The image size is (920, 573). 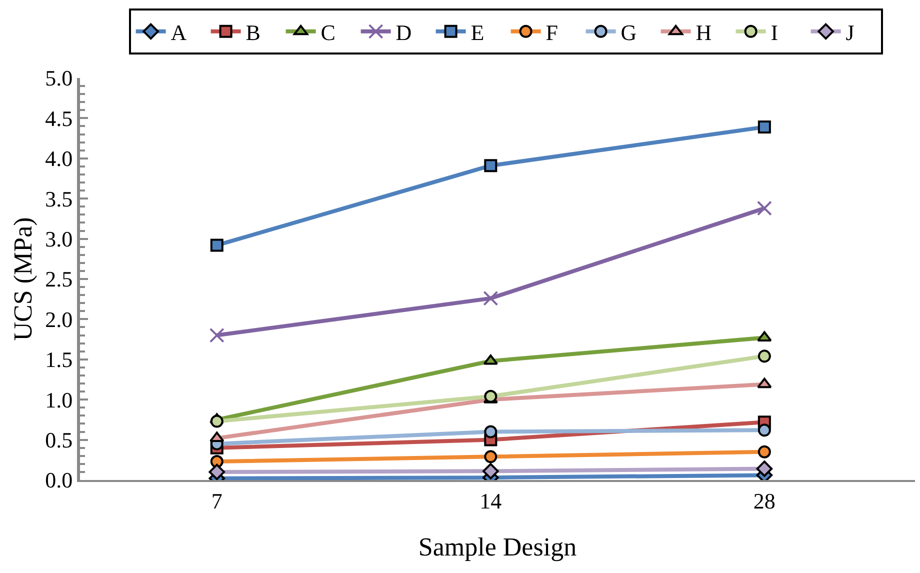 I want to click on legend-label: G, so click(x=628, y=32).